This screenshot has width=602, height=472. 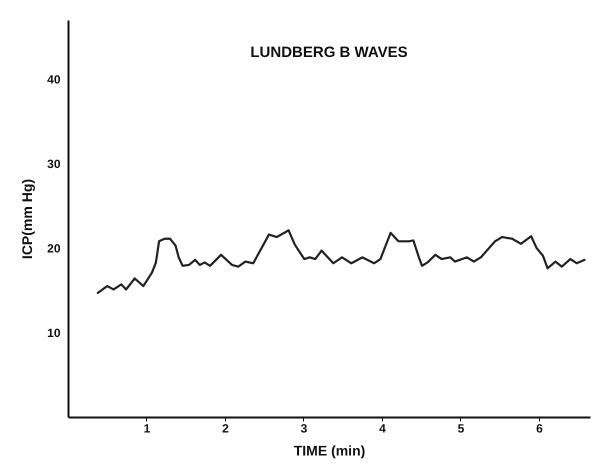 I want to click on y-tick-label: 20, so click(x=54, y=249).